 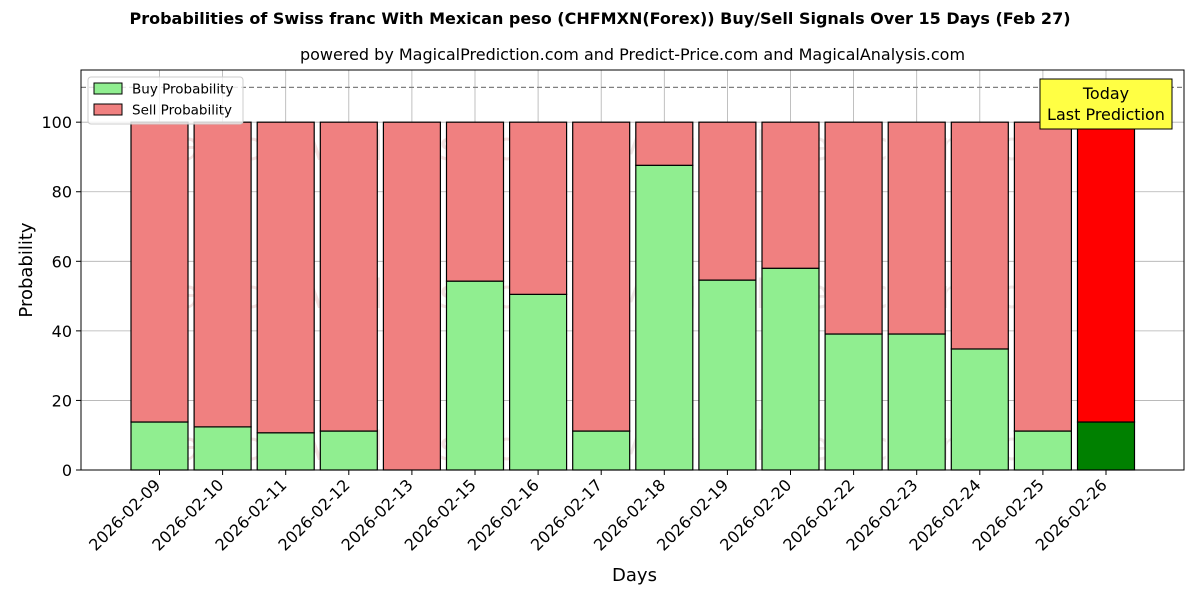 I want to click on legend-label: Sell Probability, so click(x=182, y=111).